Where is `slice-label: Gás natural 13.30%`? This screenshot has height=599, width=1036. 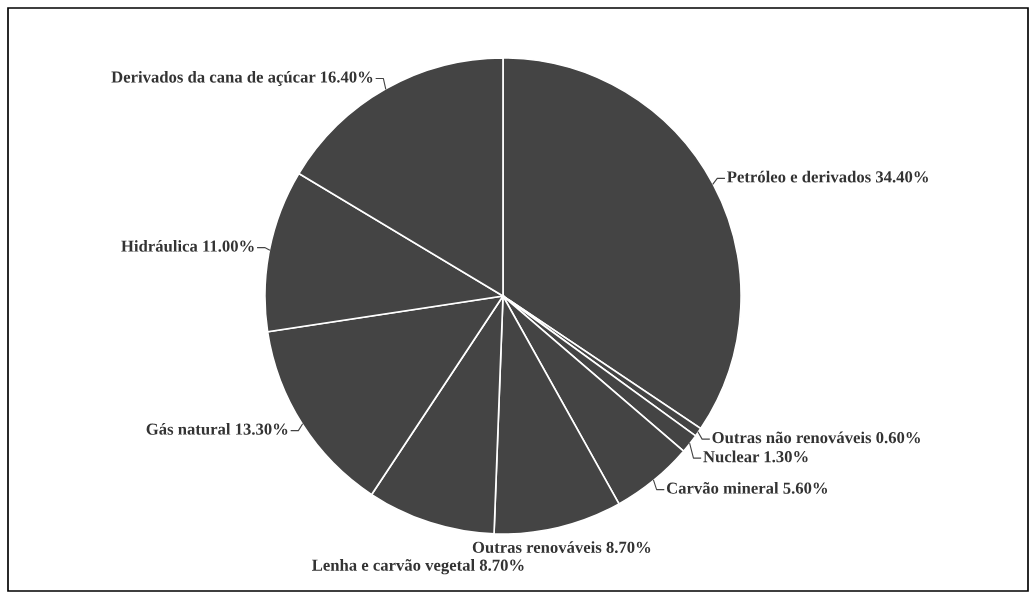
slice-label: Gás natural 13.30% is located at coordinates (217, 429).